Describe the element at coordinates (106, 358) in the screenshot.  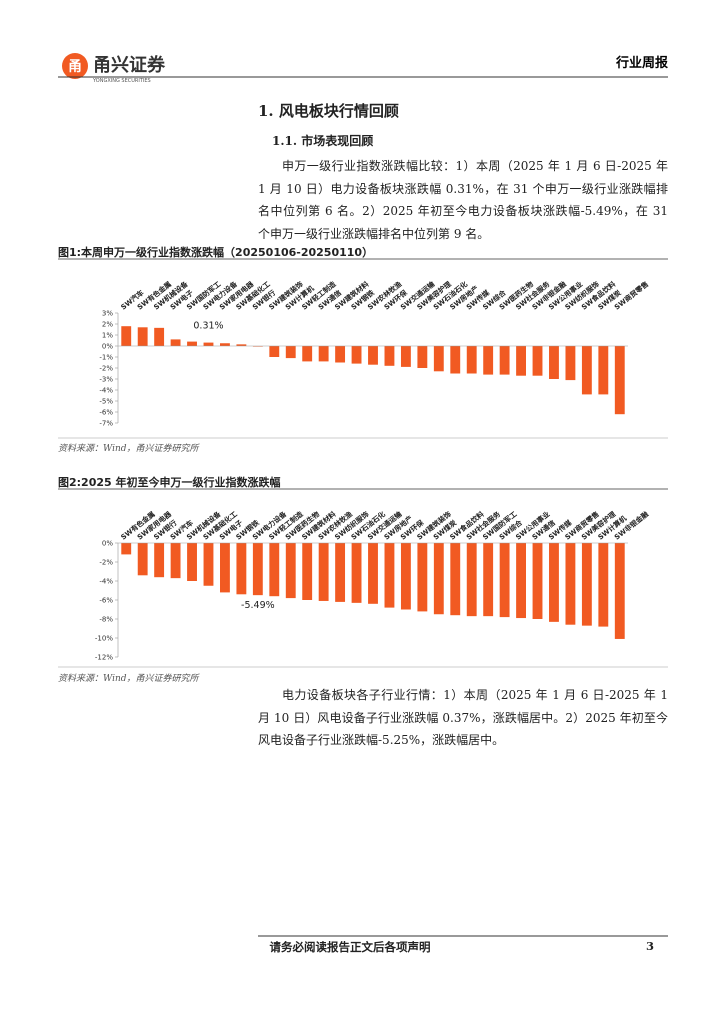
I see `y-tick-label: -1%` at that location.